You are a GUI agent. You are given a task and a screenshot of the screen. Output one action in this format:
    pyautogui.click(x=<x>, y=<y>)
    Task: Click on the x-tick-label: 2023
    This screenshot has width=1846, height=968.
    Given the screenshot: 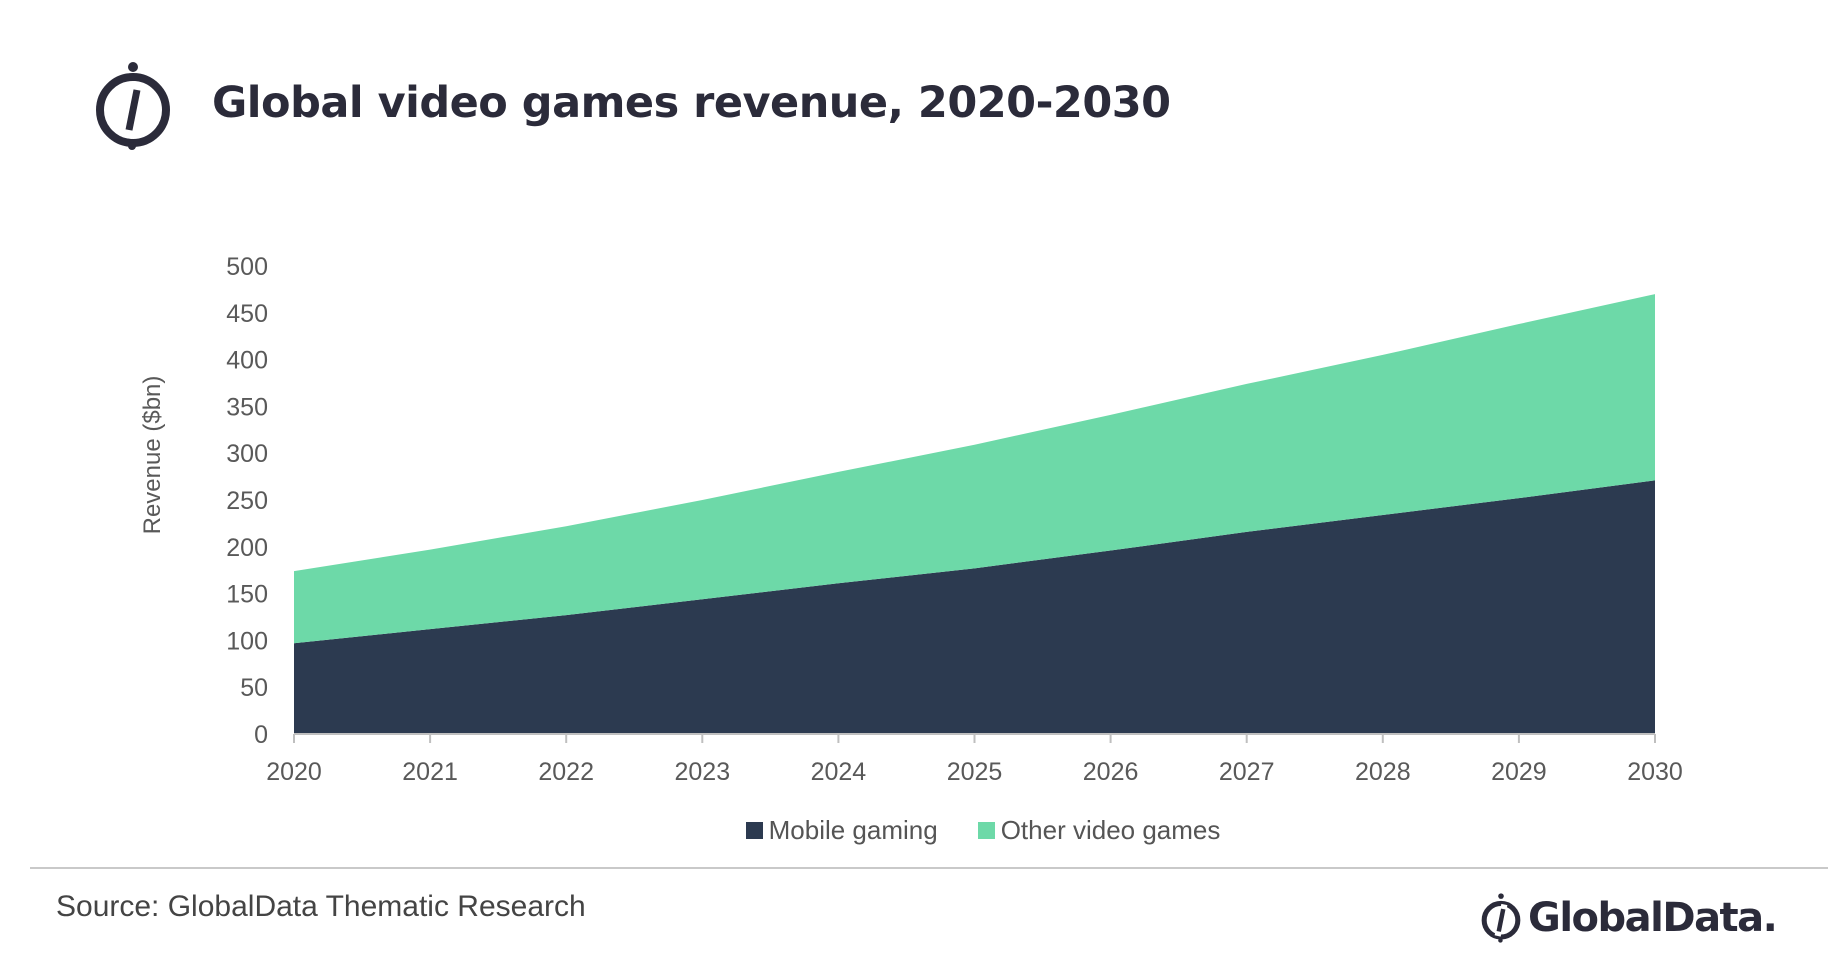 What is the action you would take?
    pyautogui.click(x=702, y=772)
    